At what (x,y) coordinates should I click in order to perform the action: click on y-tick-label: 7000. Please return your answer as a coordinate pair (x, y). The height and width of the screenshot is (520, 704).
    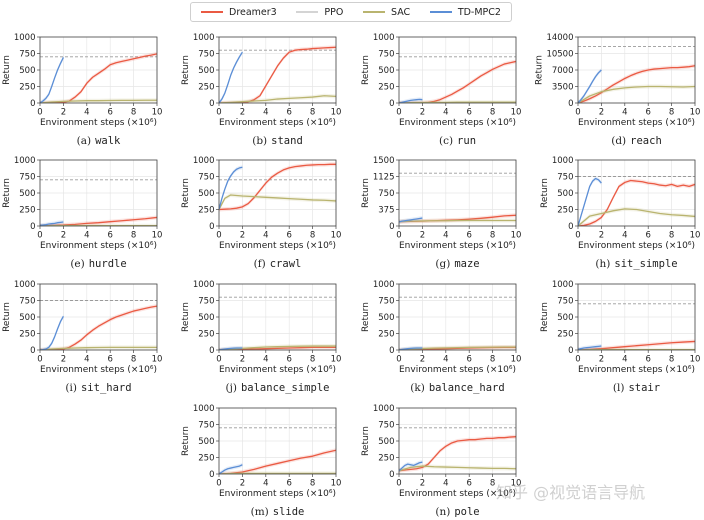
    Looking at the image, I should click on (563, 71).